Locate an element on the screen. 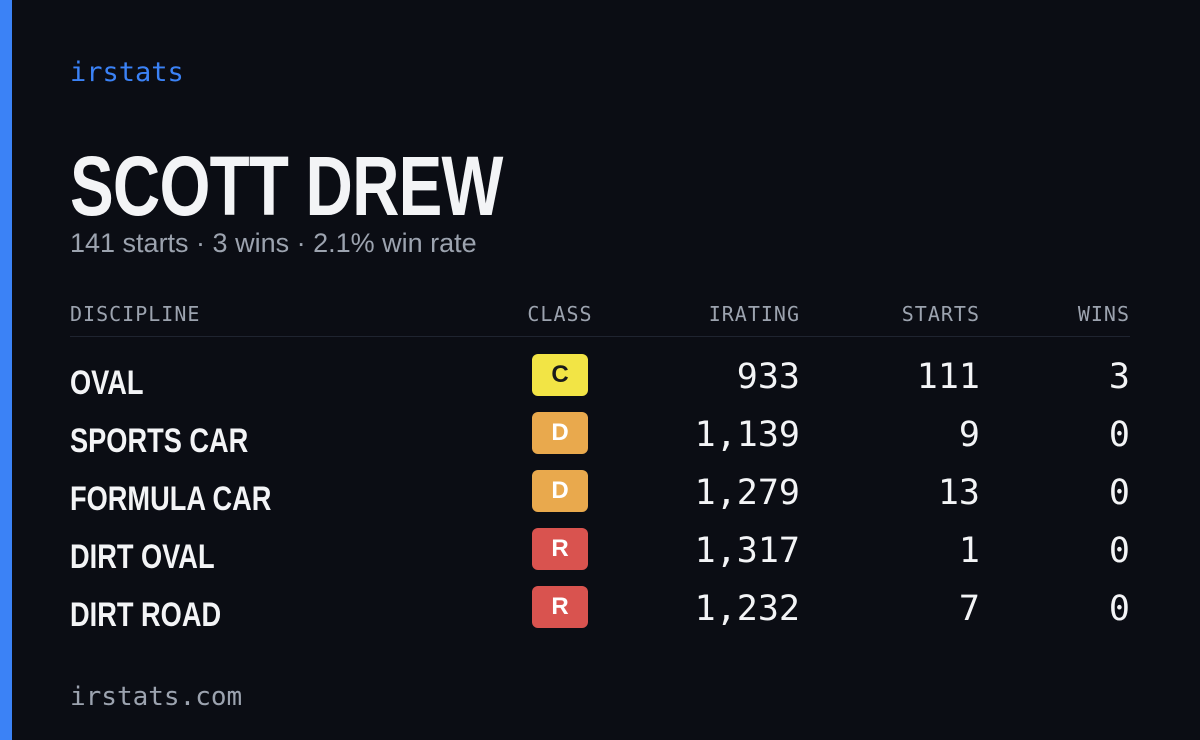  starts: 1 is located at coordinates (969, 551).